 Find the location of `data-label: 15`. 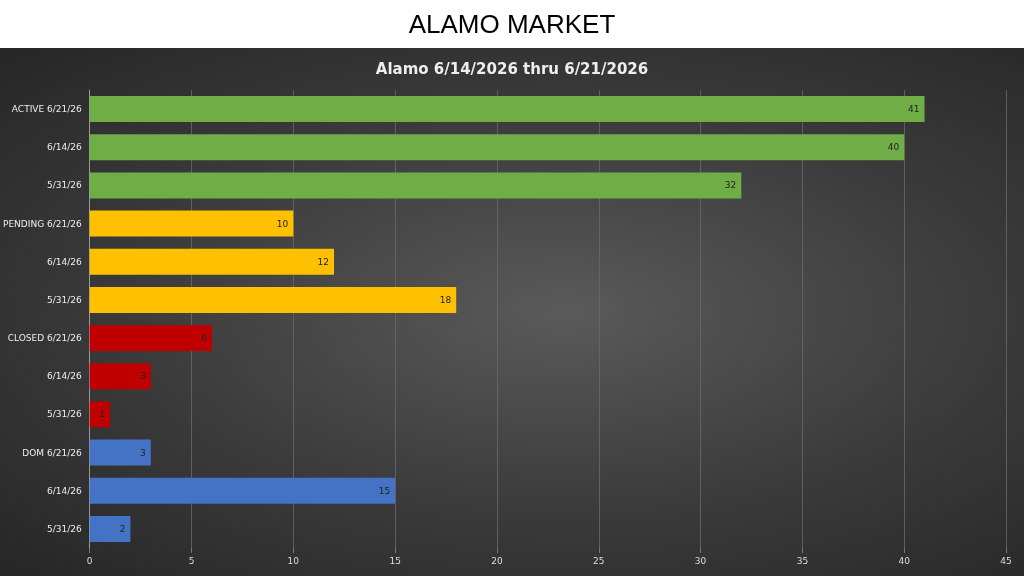

data-label: 15 is located at coordinates (384, 490).